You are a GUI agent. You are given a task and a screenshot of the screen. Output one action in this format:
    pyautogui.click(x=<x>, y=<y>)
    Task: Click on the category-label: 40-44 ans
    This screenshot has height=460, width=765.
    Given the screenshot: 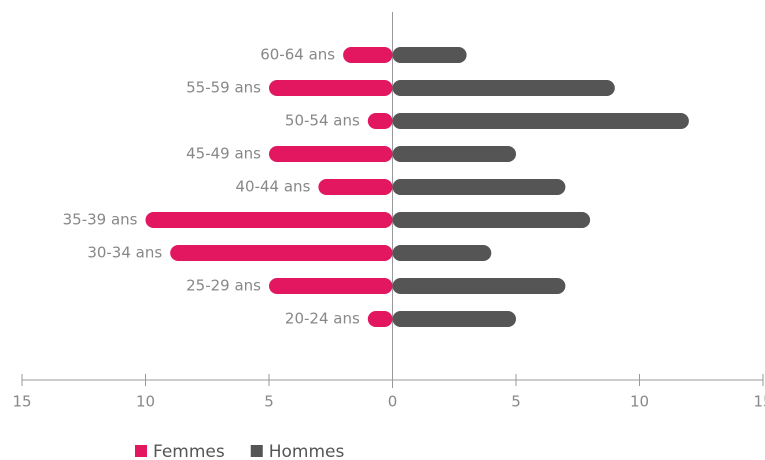 What is the action you would take?
    pyautogui.click(x=273, y=187)
    